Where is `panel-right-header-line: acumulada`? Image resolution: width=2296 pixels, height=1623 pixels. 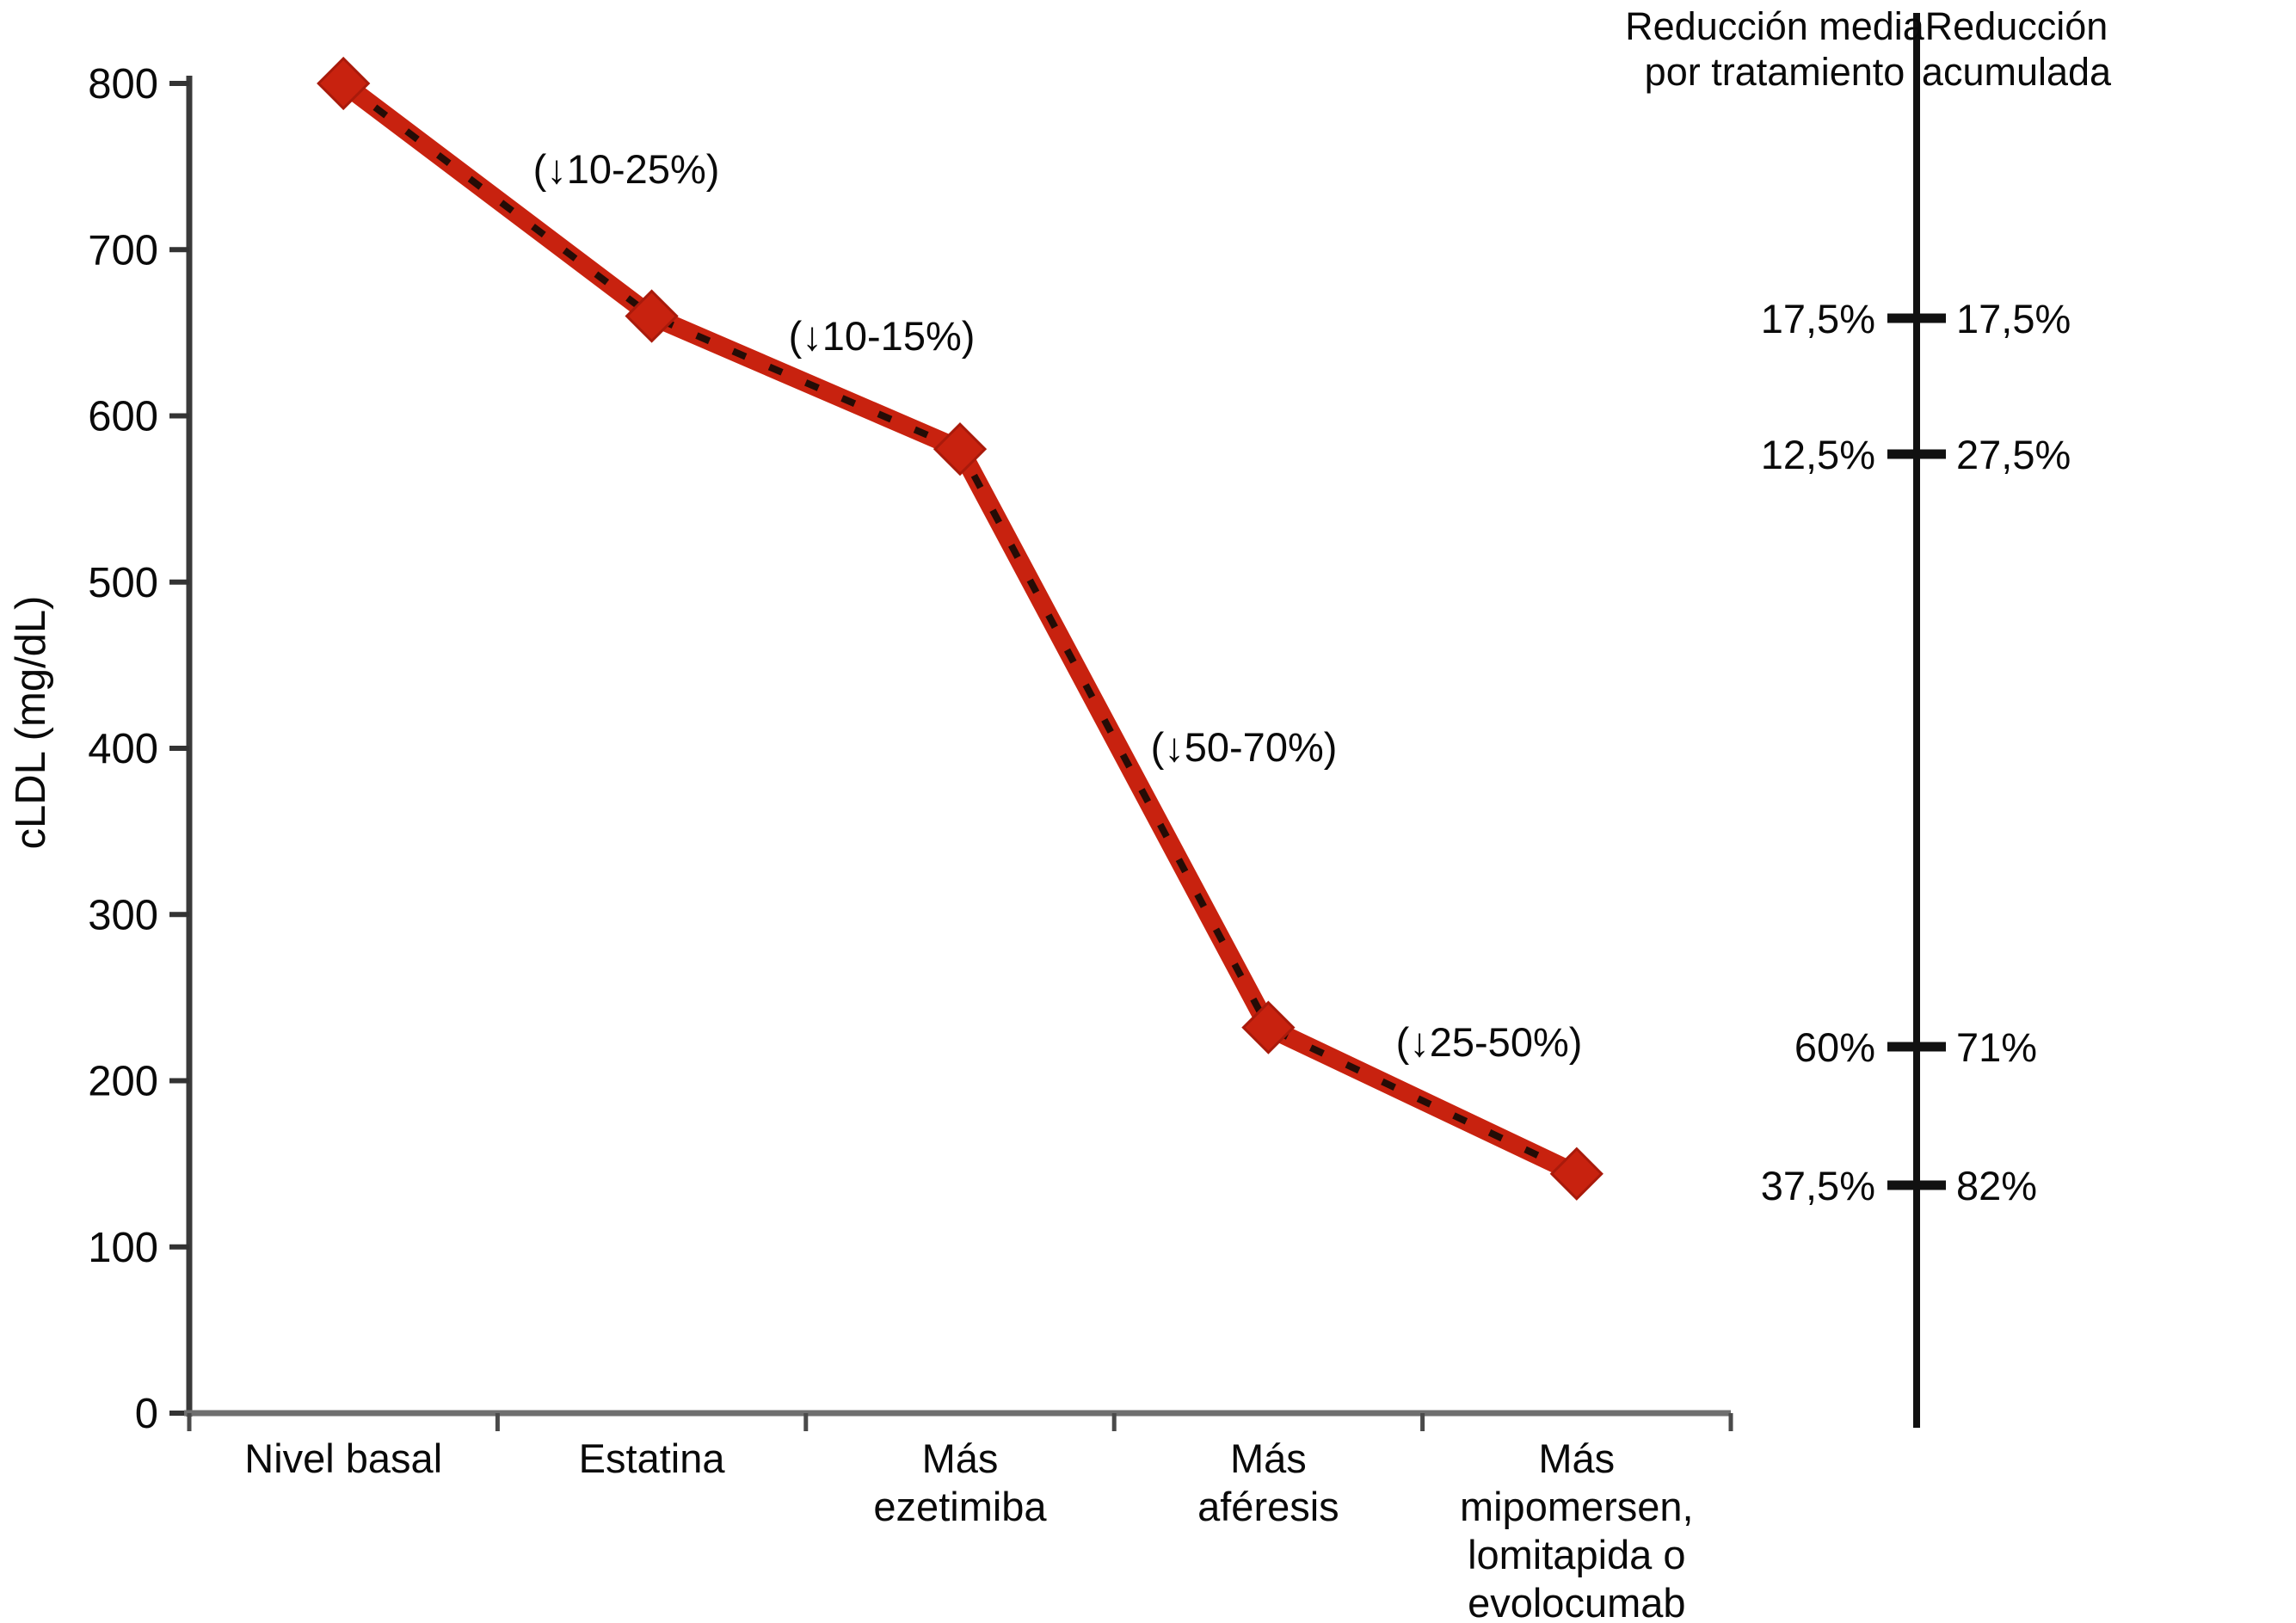
panel-right-header-line: acumulada is located at coordinates (2017, 72).